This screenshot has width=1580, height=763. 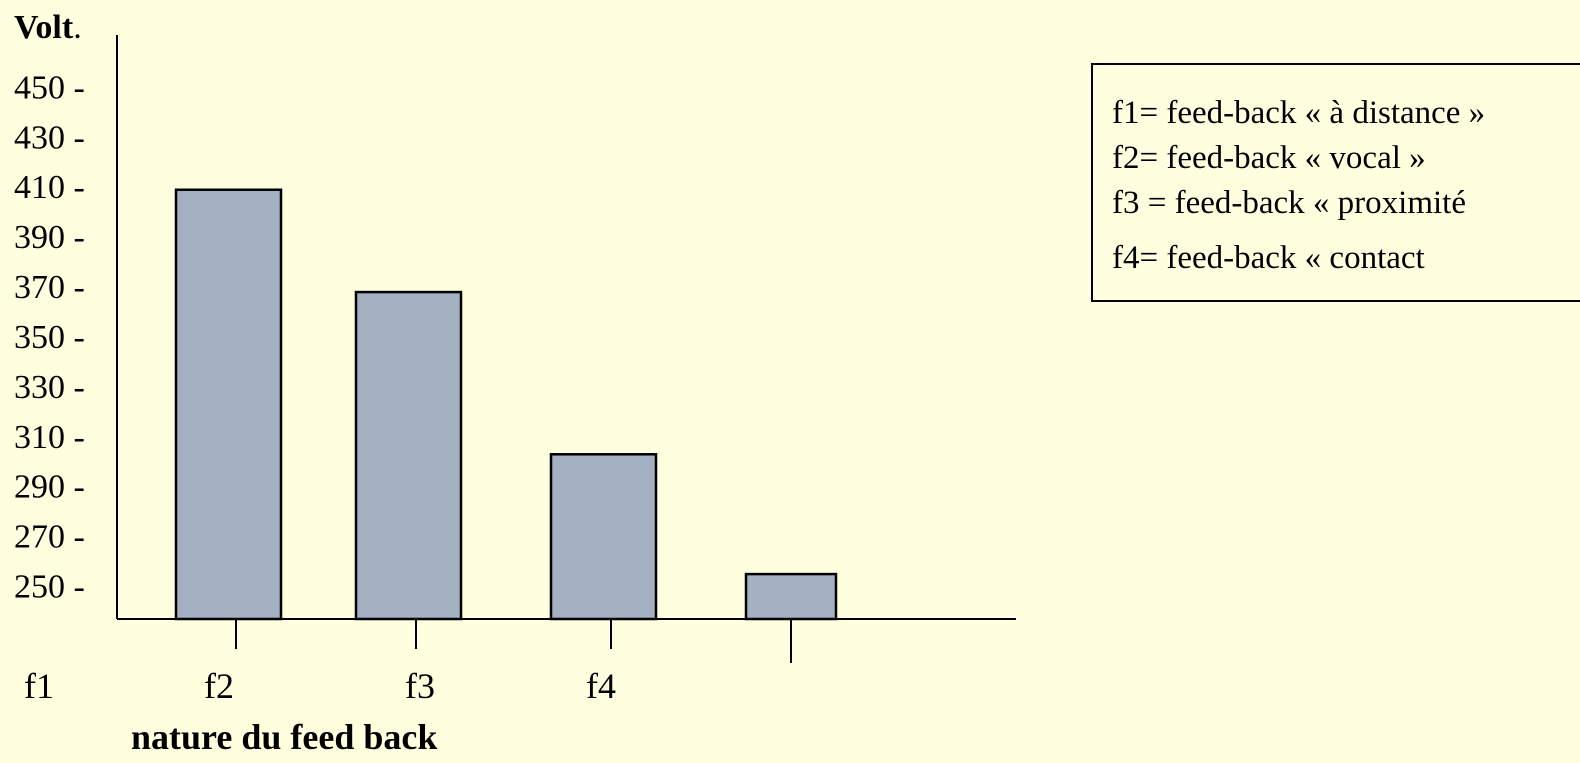 What do you see at coordinates (49, 587) in the screenshot?
I see `y-tick-label: 250 -` at bounding box center [49, 587].